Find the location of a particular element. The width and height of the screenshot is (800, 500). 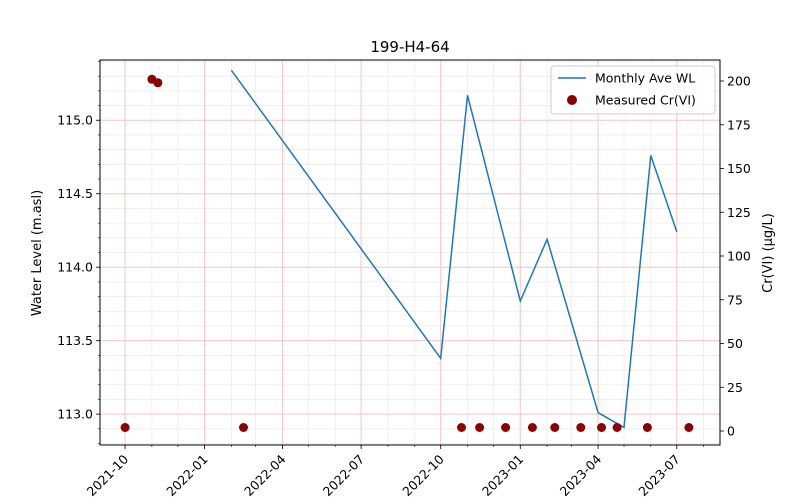

y-tick-label: 113.5 is located at coordinates (75, 340).